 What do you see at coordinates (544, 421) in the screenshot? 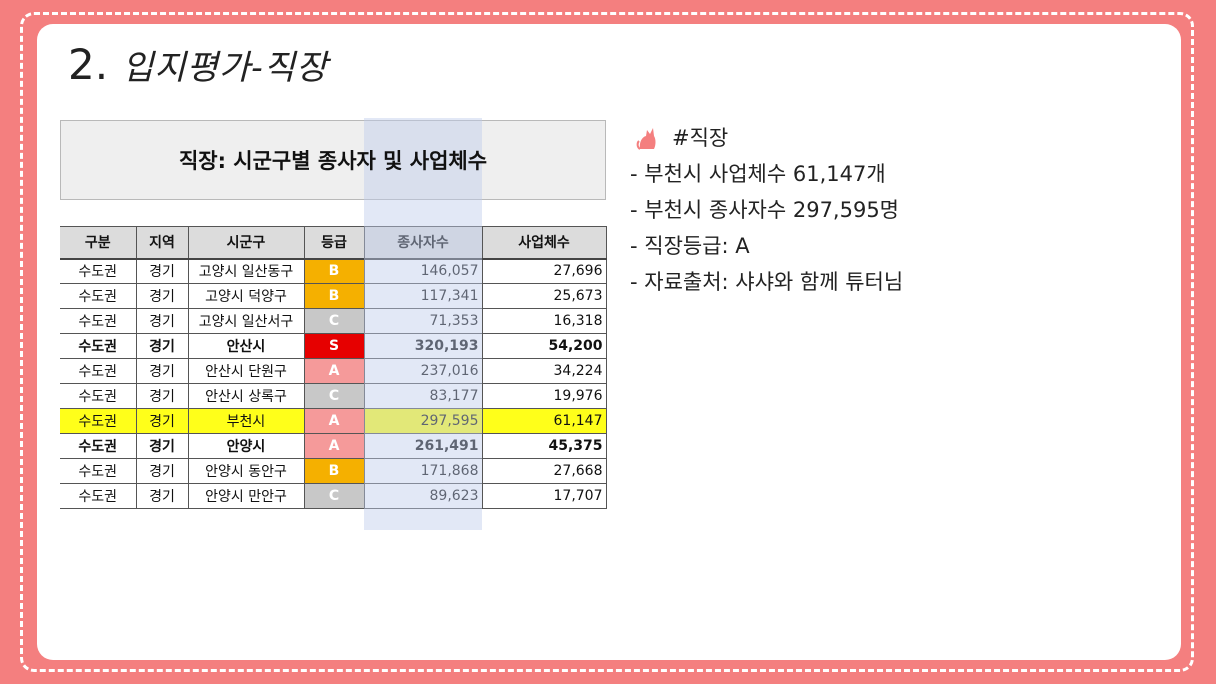
I see `cell-businesses: 61,147` at bounding box center [544, 421].